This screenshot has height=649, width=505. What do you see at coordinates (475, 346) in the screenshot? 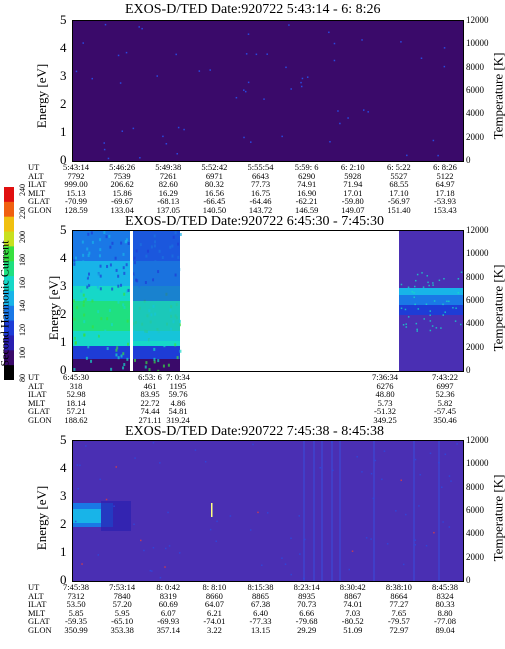
I see `y2-tick-label: 2000` at bounding box center [475, 346].